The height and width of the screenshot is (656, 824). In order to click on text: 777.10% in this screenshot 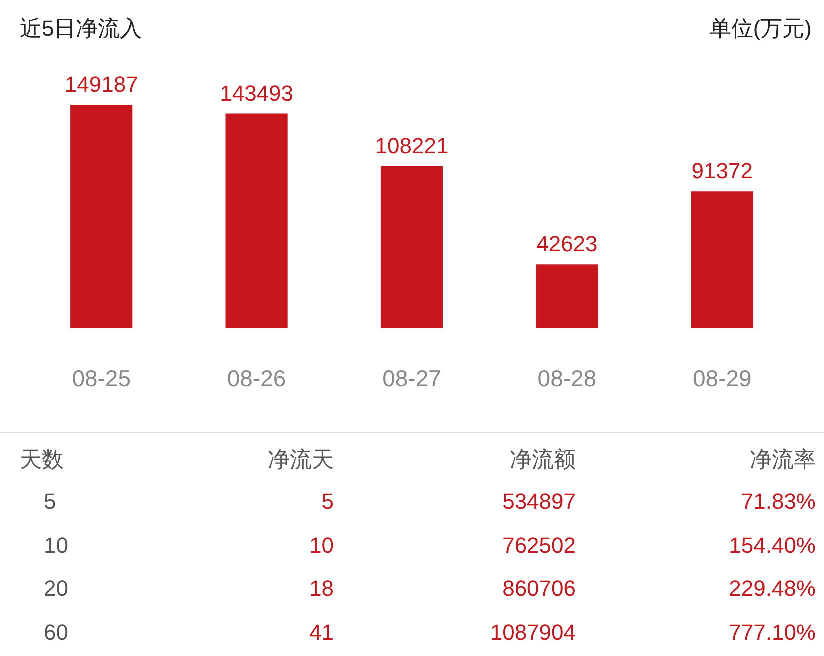, I will do `click(772, 633)`.